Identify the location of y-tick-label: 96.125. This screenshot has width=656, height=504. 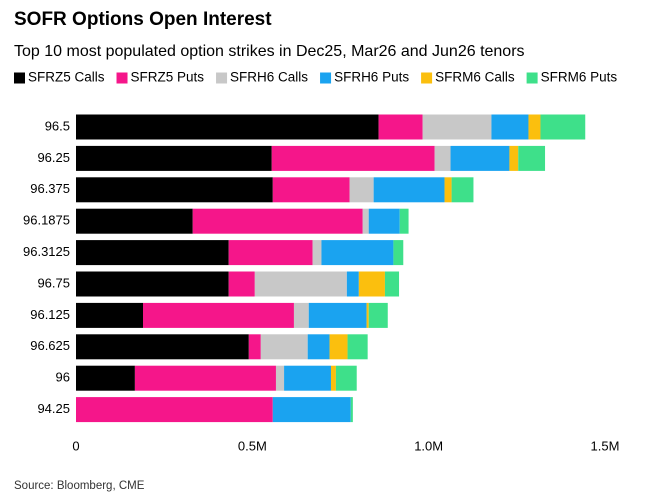
(50, 314).